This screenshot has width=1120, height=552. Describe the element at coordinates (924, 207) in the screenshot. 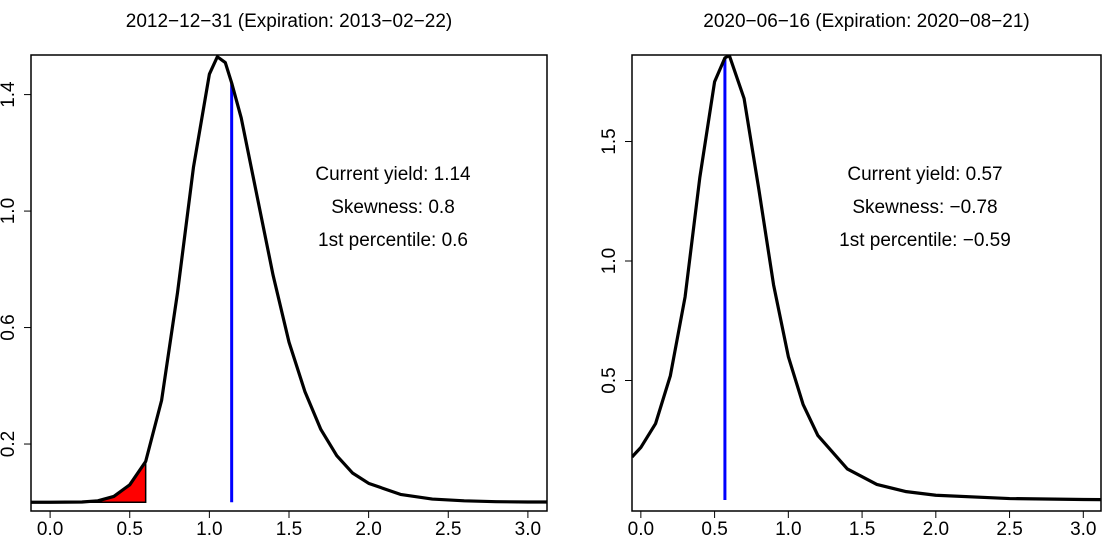

I see `annotation: Skewness: −0.78` at that location.